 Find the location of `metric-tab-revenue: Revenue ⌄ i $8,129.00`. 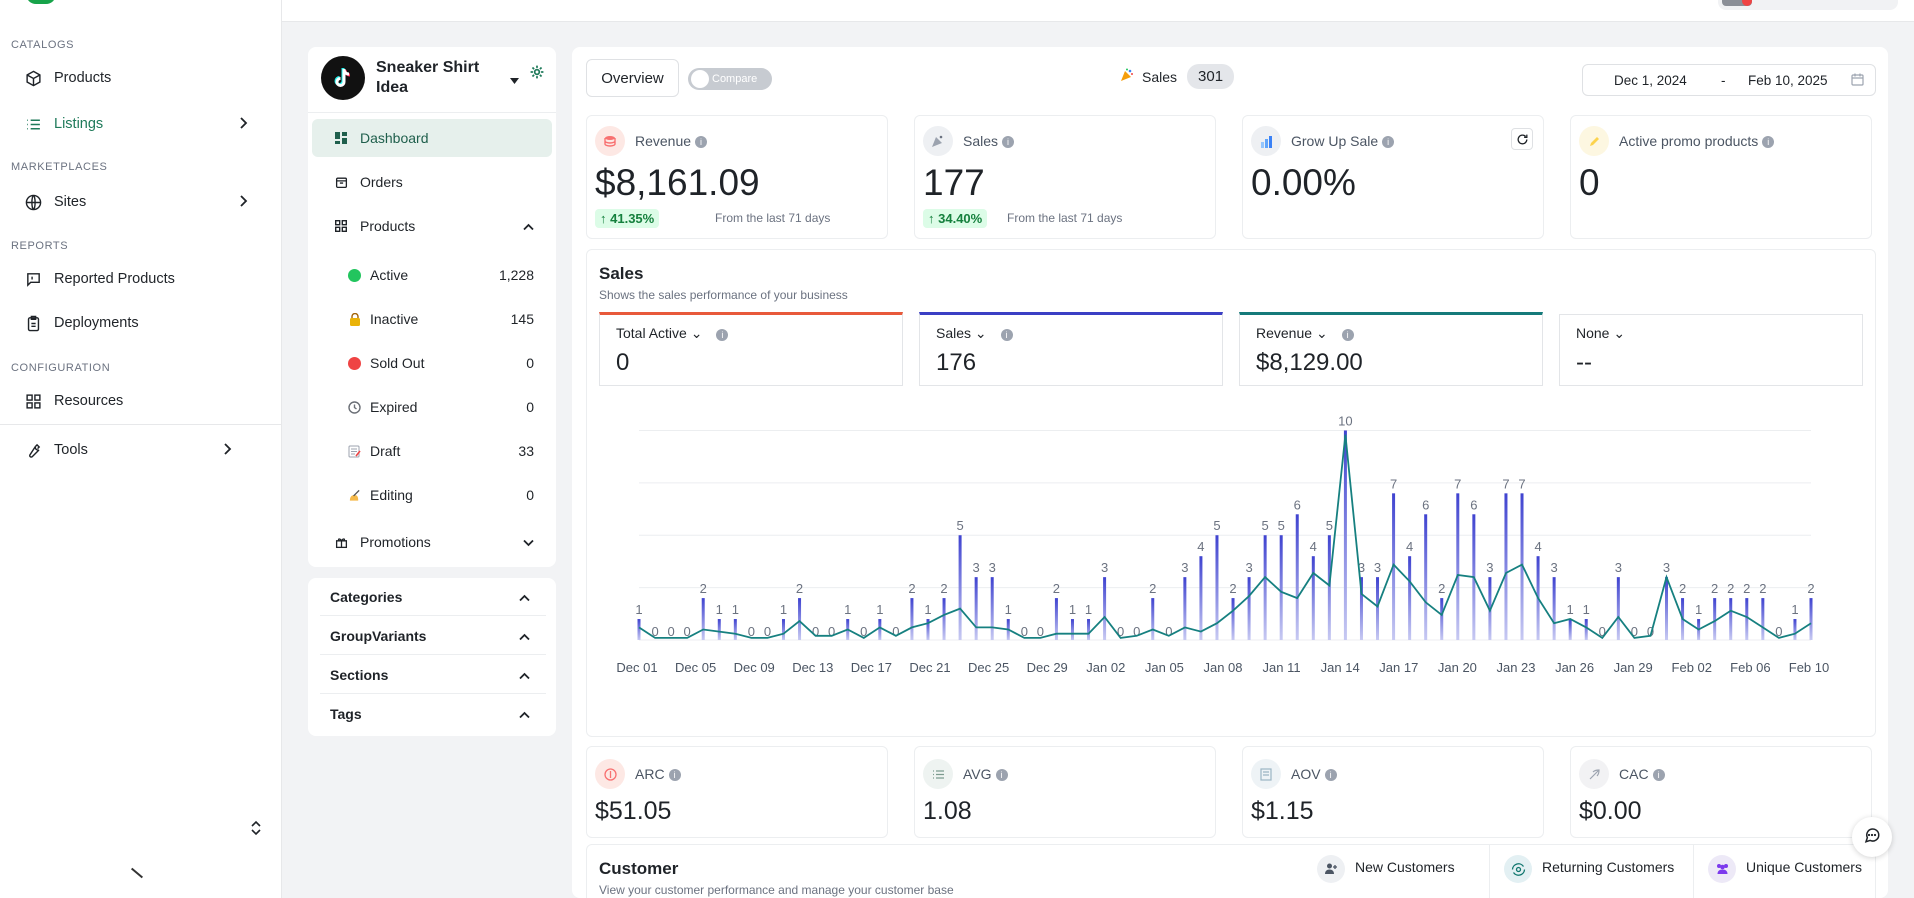

metric-tab-revenue: Revenue ⌄ i $8,129.00 is located at coordinates (1391, 349).